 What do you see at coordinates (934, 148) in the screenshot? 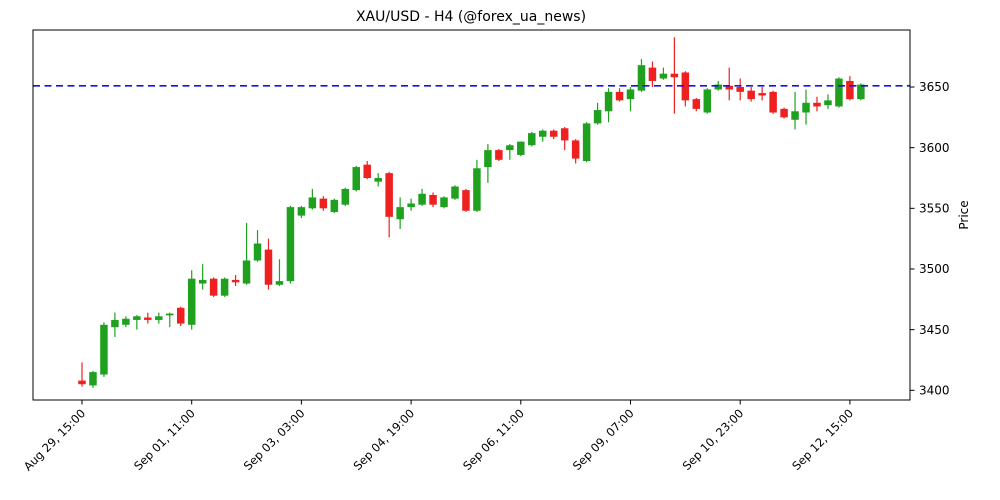
I see `y-tick-label: 3600` at bounding box center [934, 148].